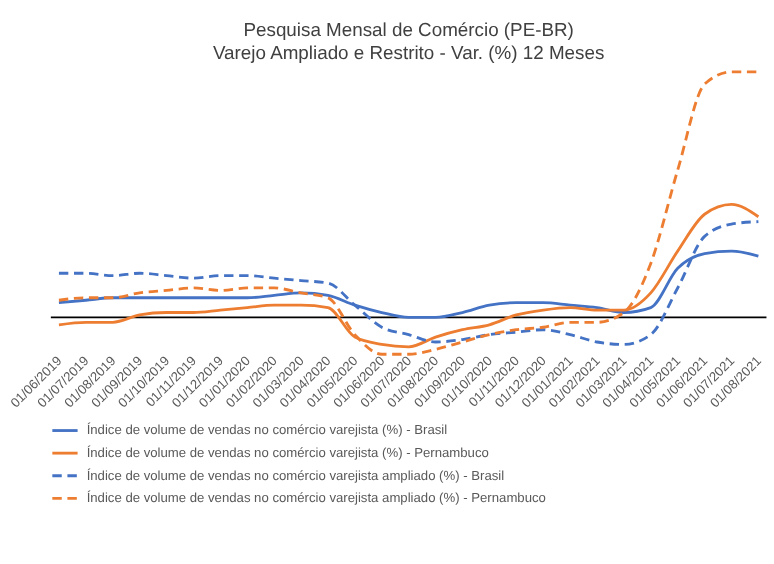 The image size is (774, 564). I want to click on text: Varejo Ampliado e Restrito - Var. (%) 12 Meses, so click(408, 52).